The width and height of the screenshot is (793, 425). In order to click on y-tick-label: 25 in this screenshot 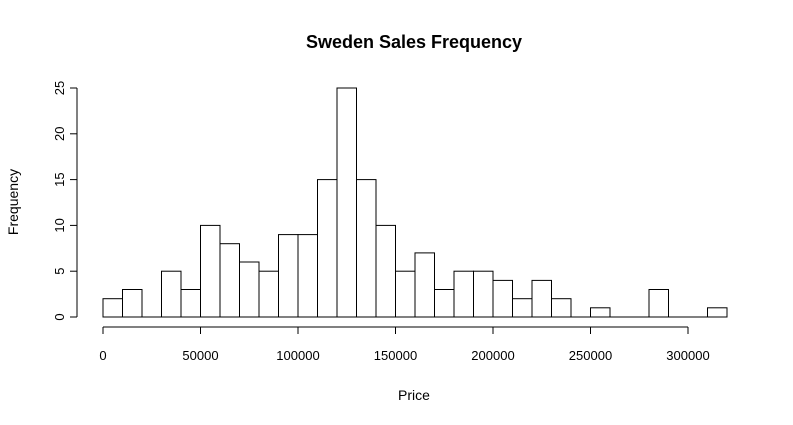, I will do `click(59, 88)`.